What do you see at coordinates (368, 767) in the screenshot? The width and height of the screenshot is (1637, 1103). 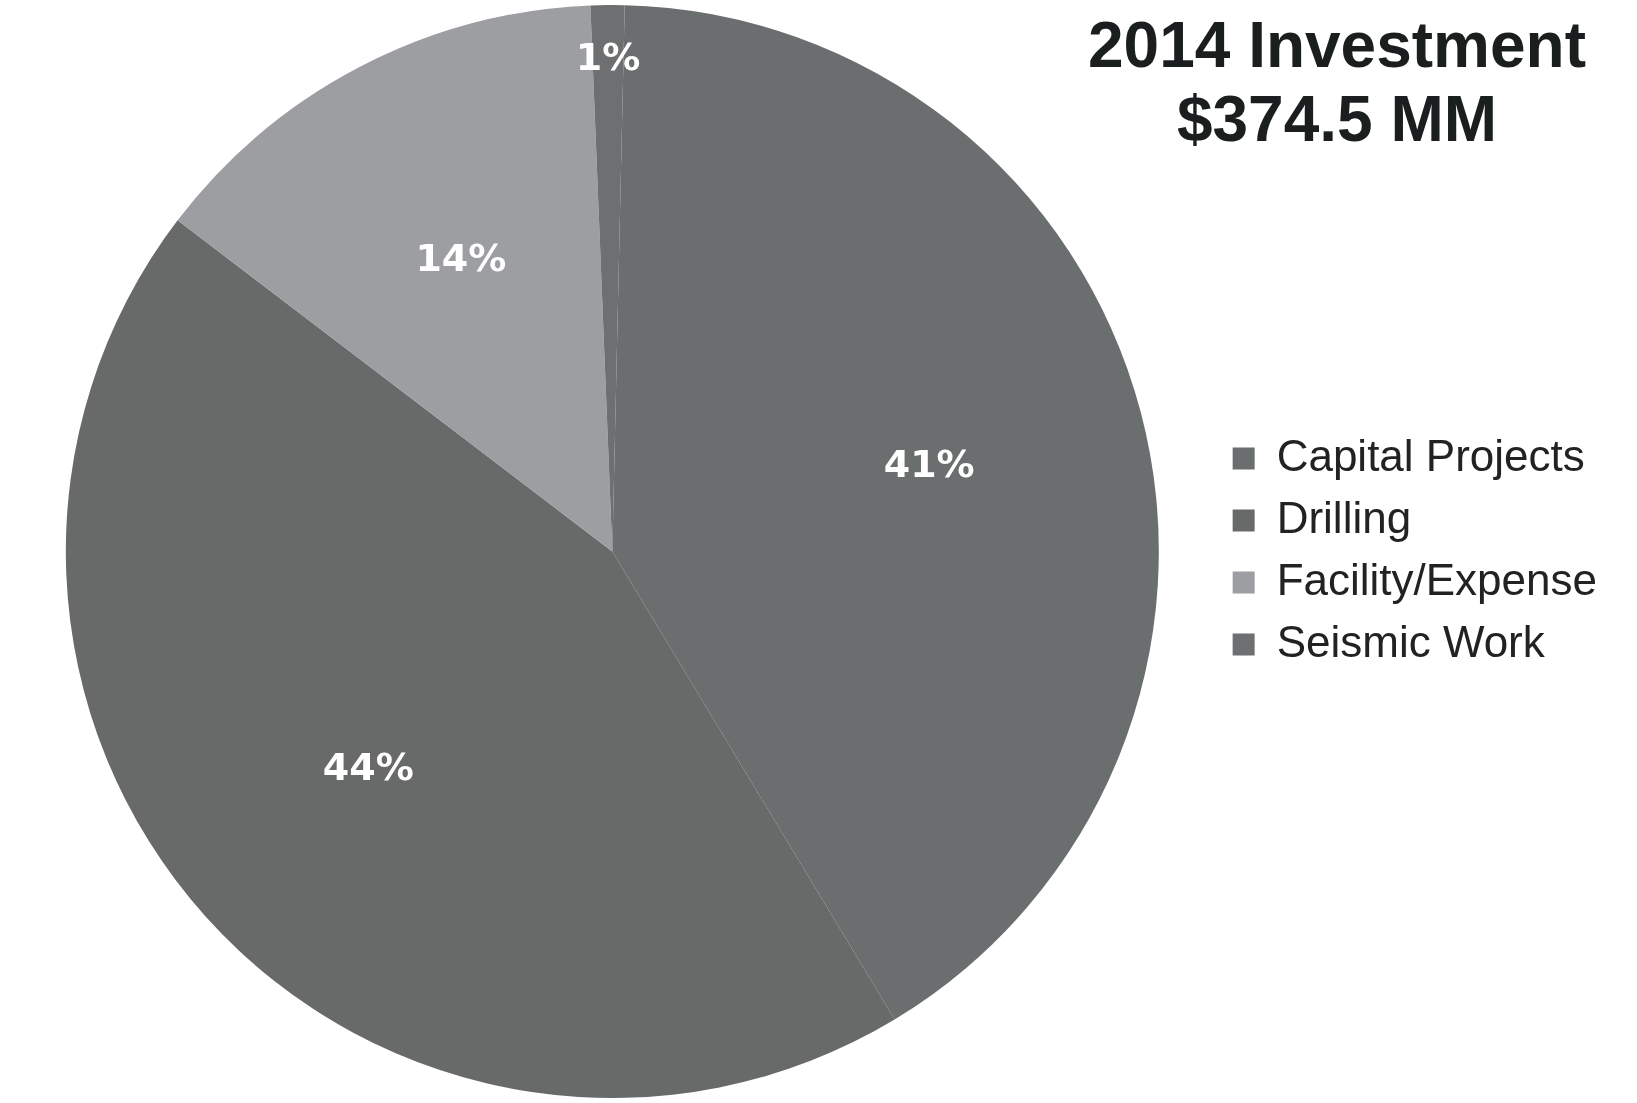 I see `data-label: 44%` at bounding box center [368, 767].